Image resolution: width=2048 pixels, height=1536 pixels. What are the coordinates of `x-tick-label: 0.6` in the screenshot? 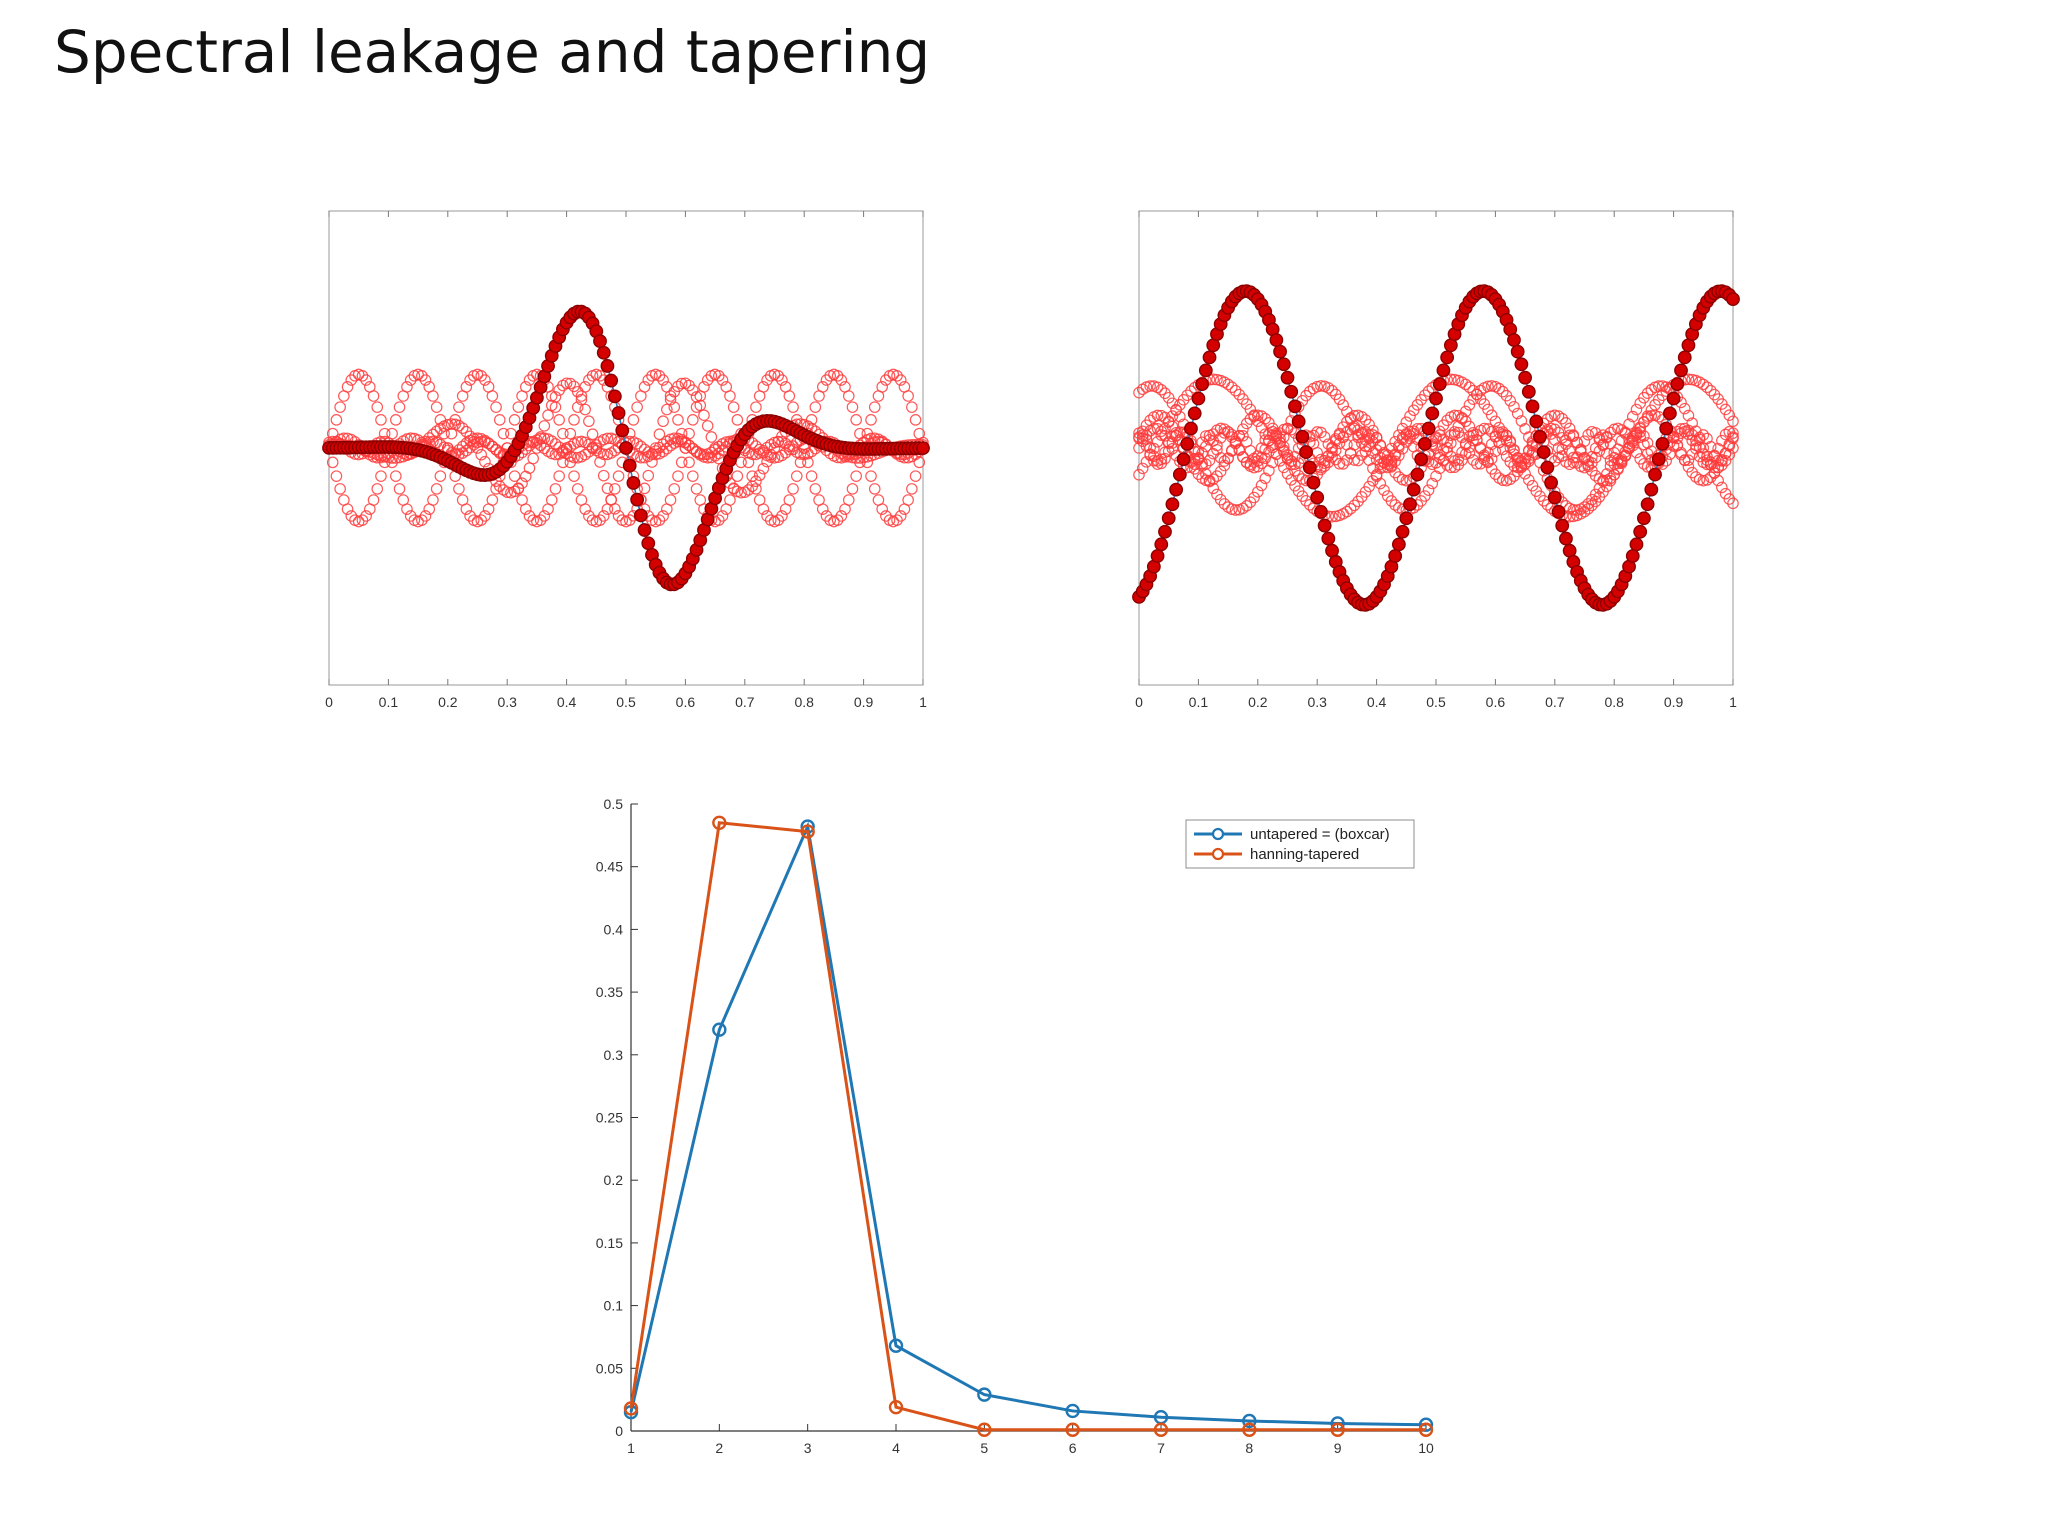 It's located at (1496, 702).